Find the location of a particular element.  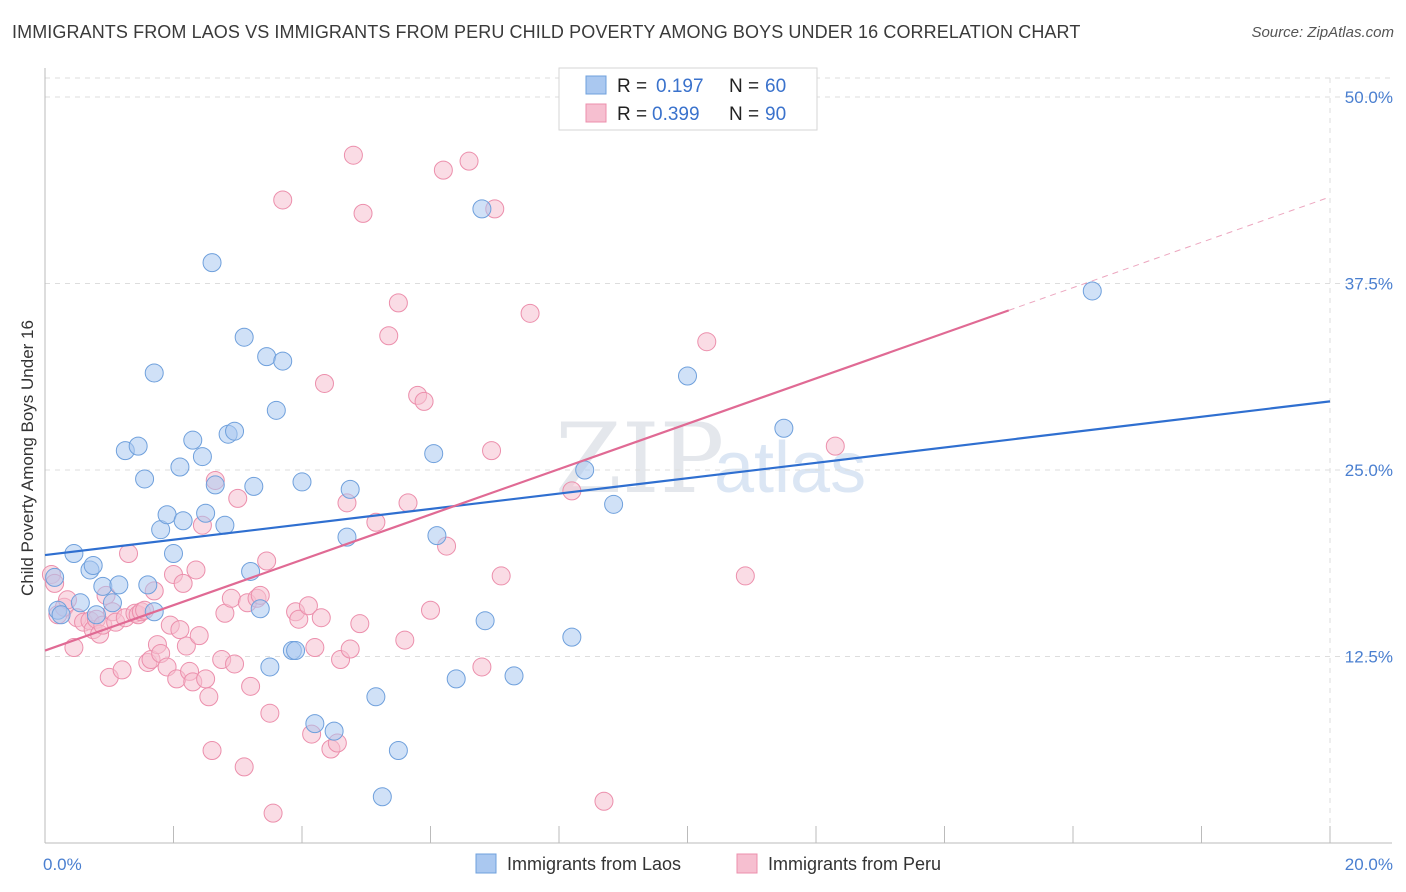

y-tick-label-0: 12.5% is located at coordinates (1369, 657).